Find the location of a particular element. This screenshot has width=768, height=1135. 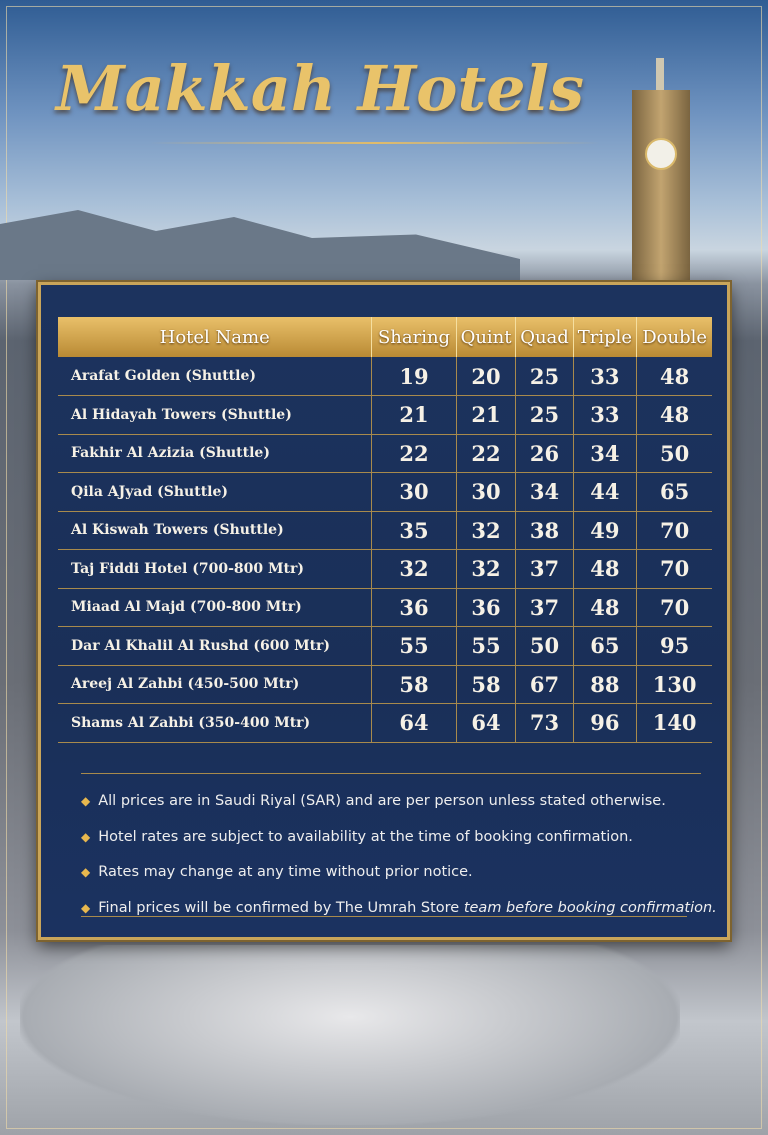

haram-crowd-image is located at coordinates (350, 1035).